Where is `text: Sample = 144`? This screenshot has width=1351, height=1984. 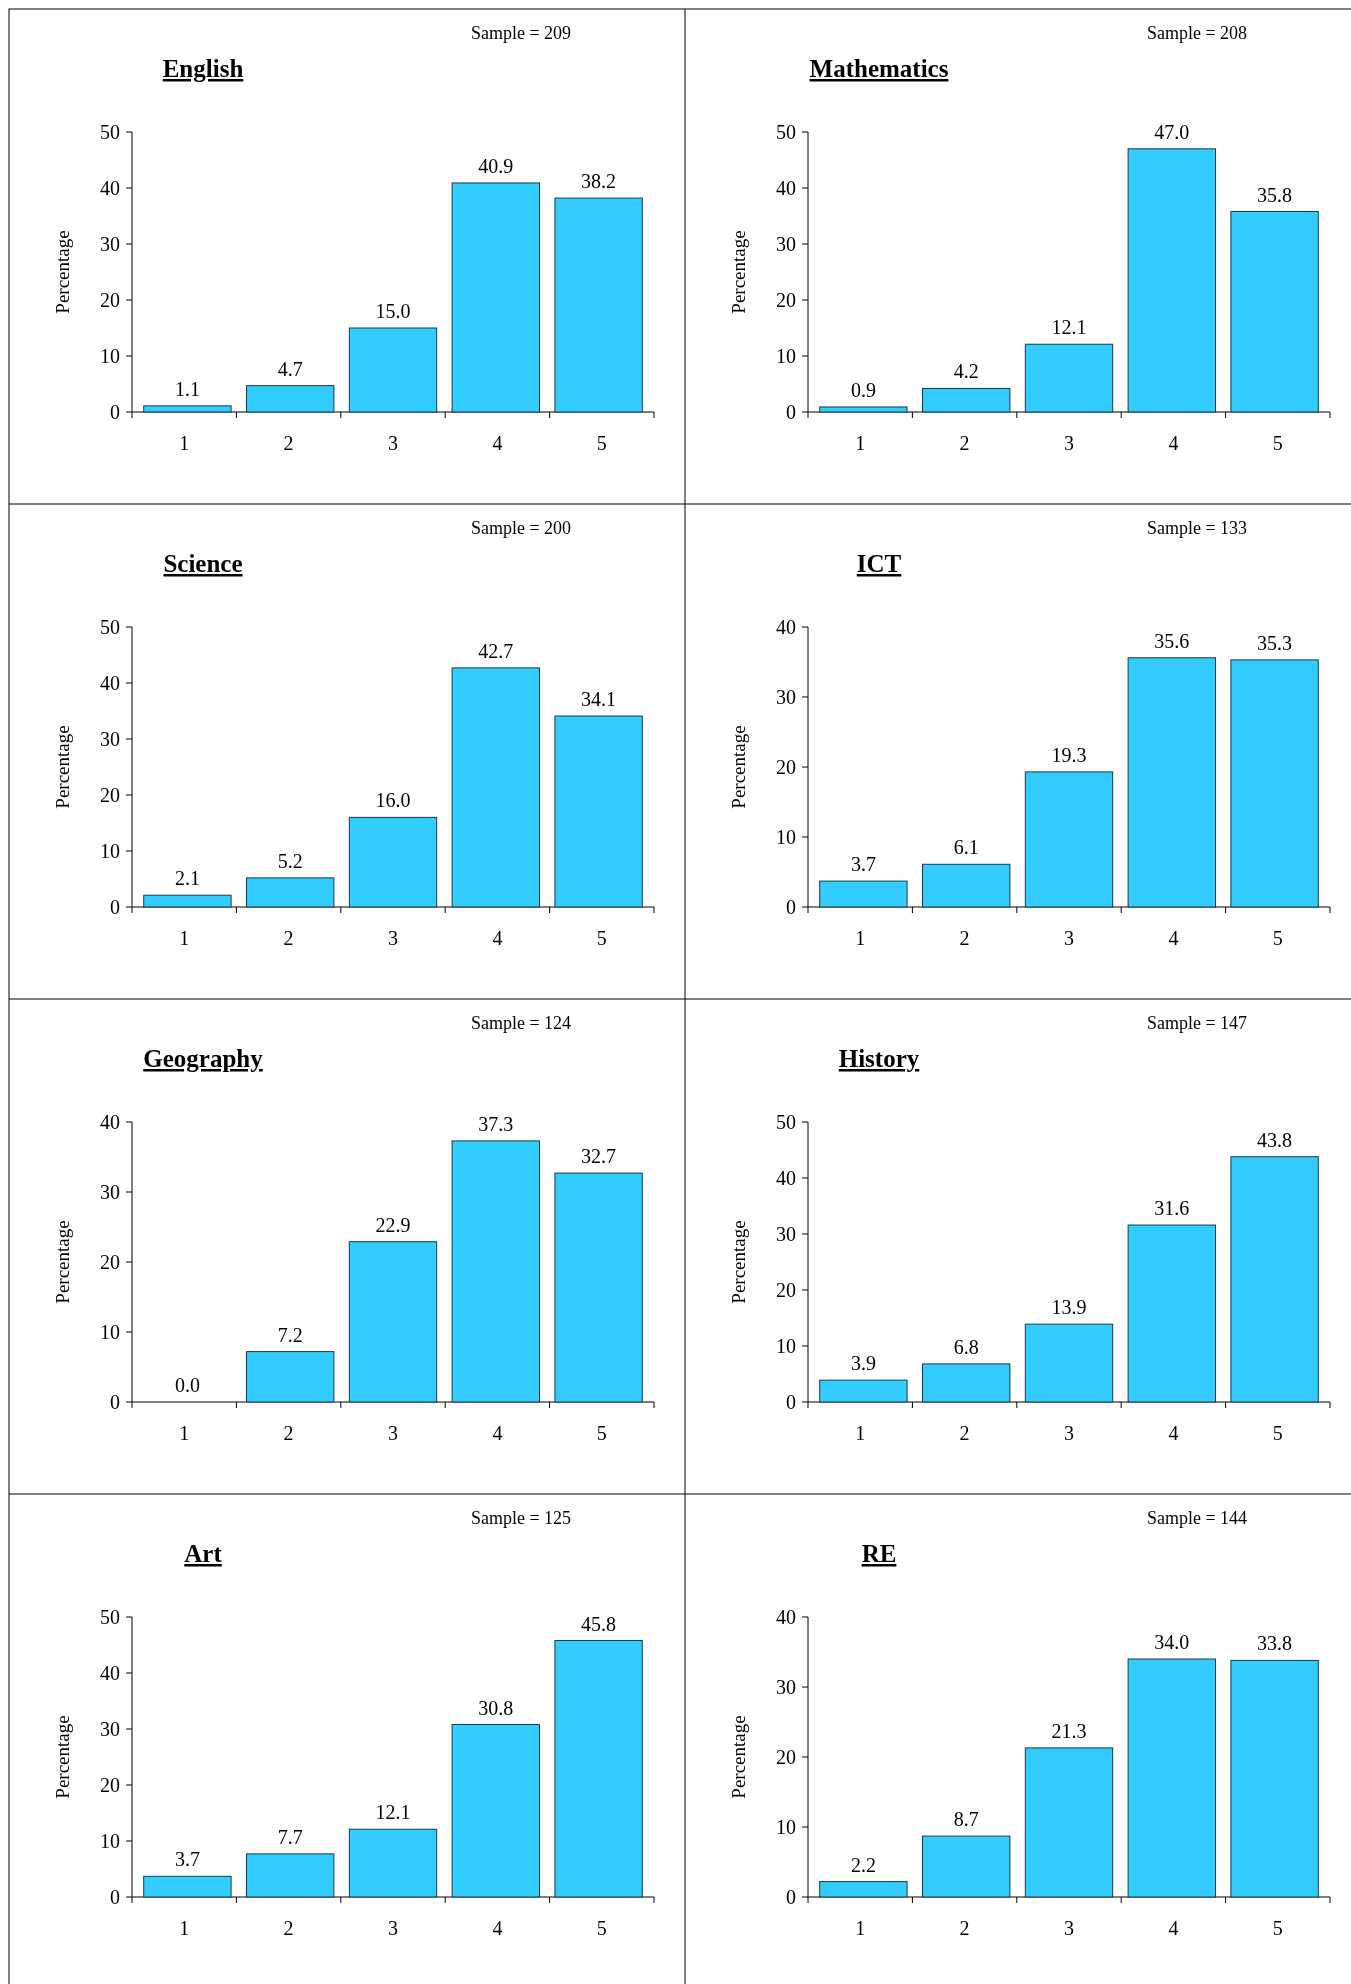
text: Sample = 144 is located at coordinates (1197, 1518).